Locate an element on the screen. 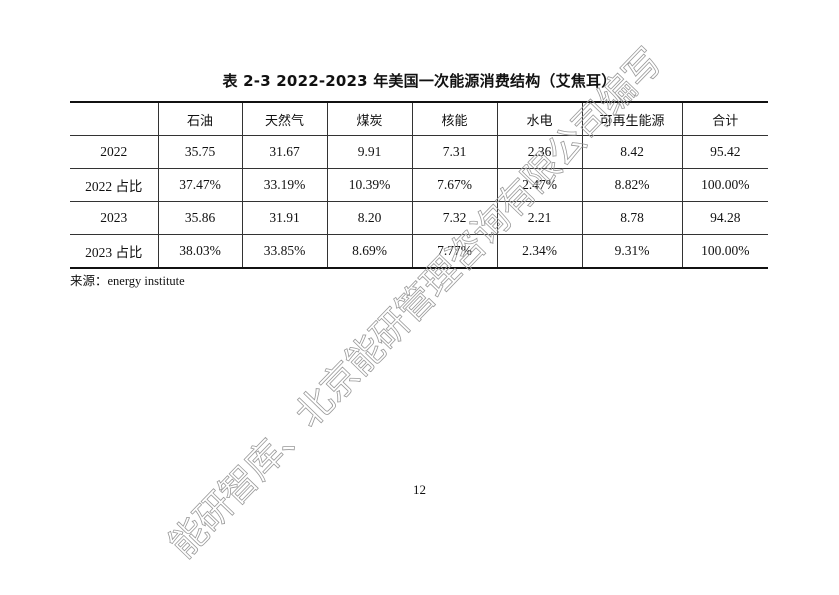  table-cell: 31.91 is located at coordinates (284, 218).